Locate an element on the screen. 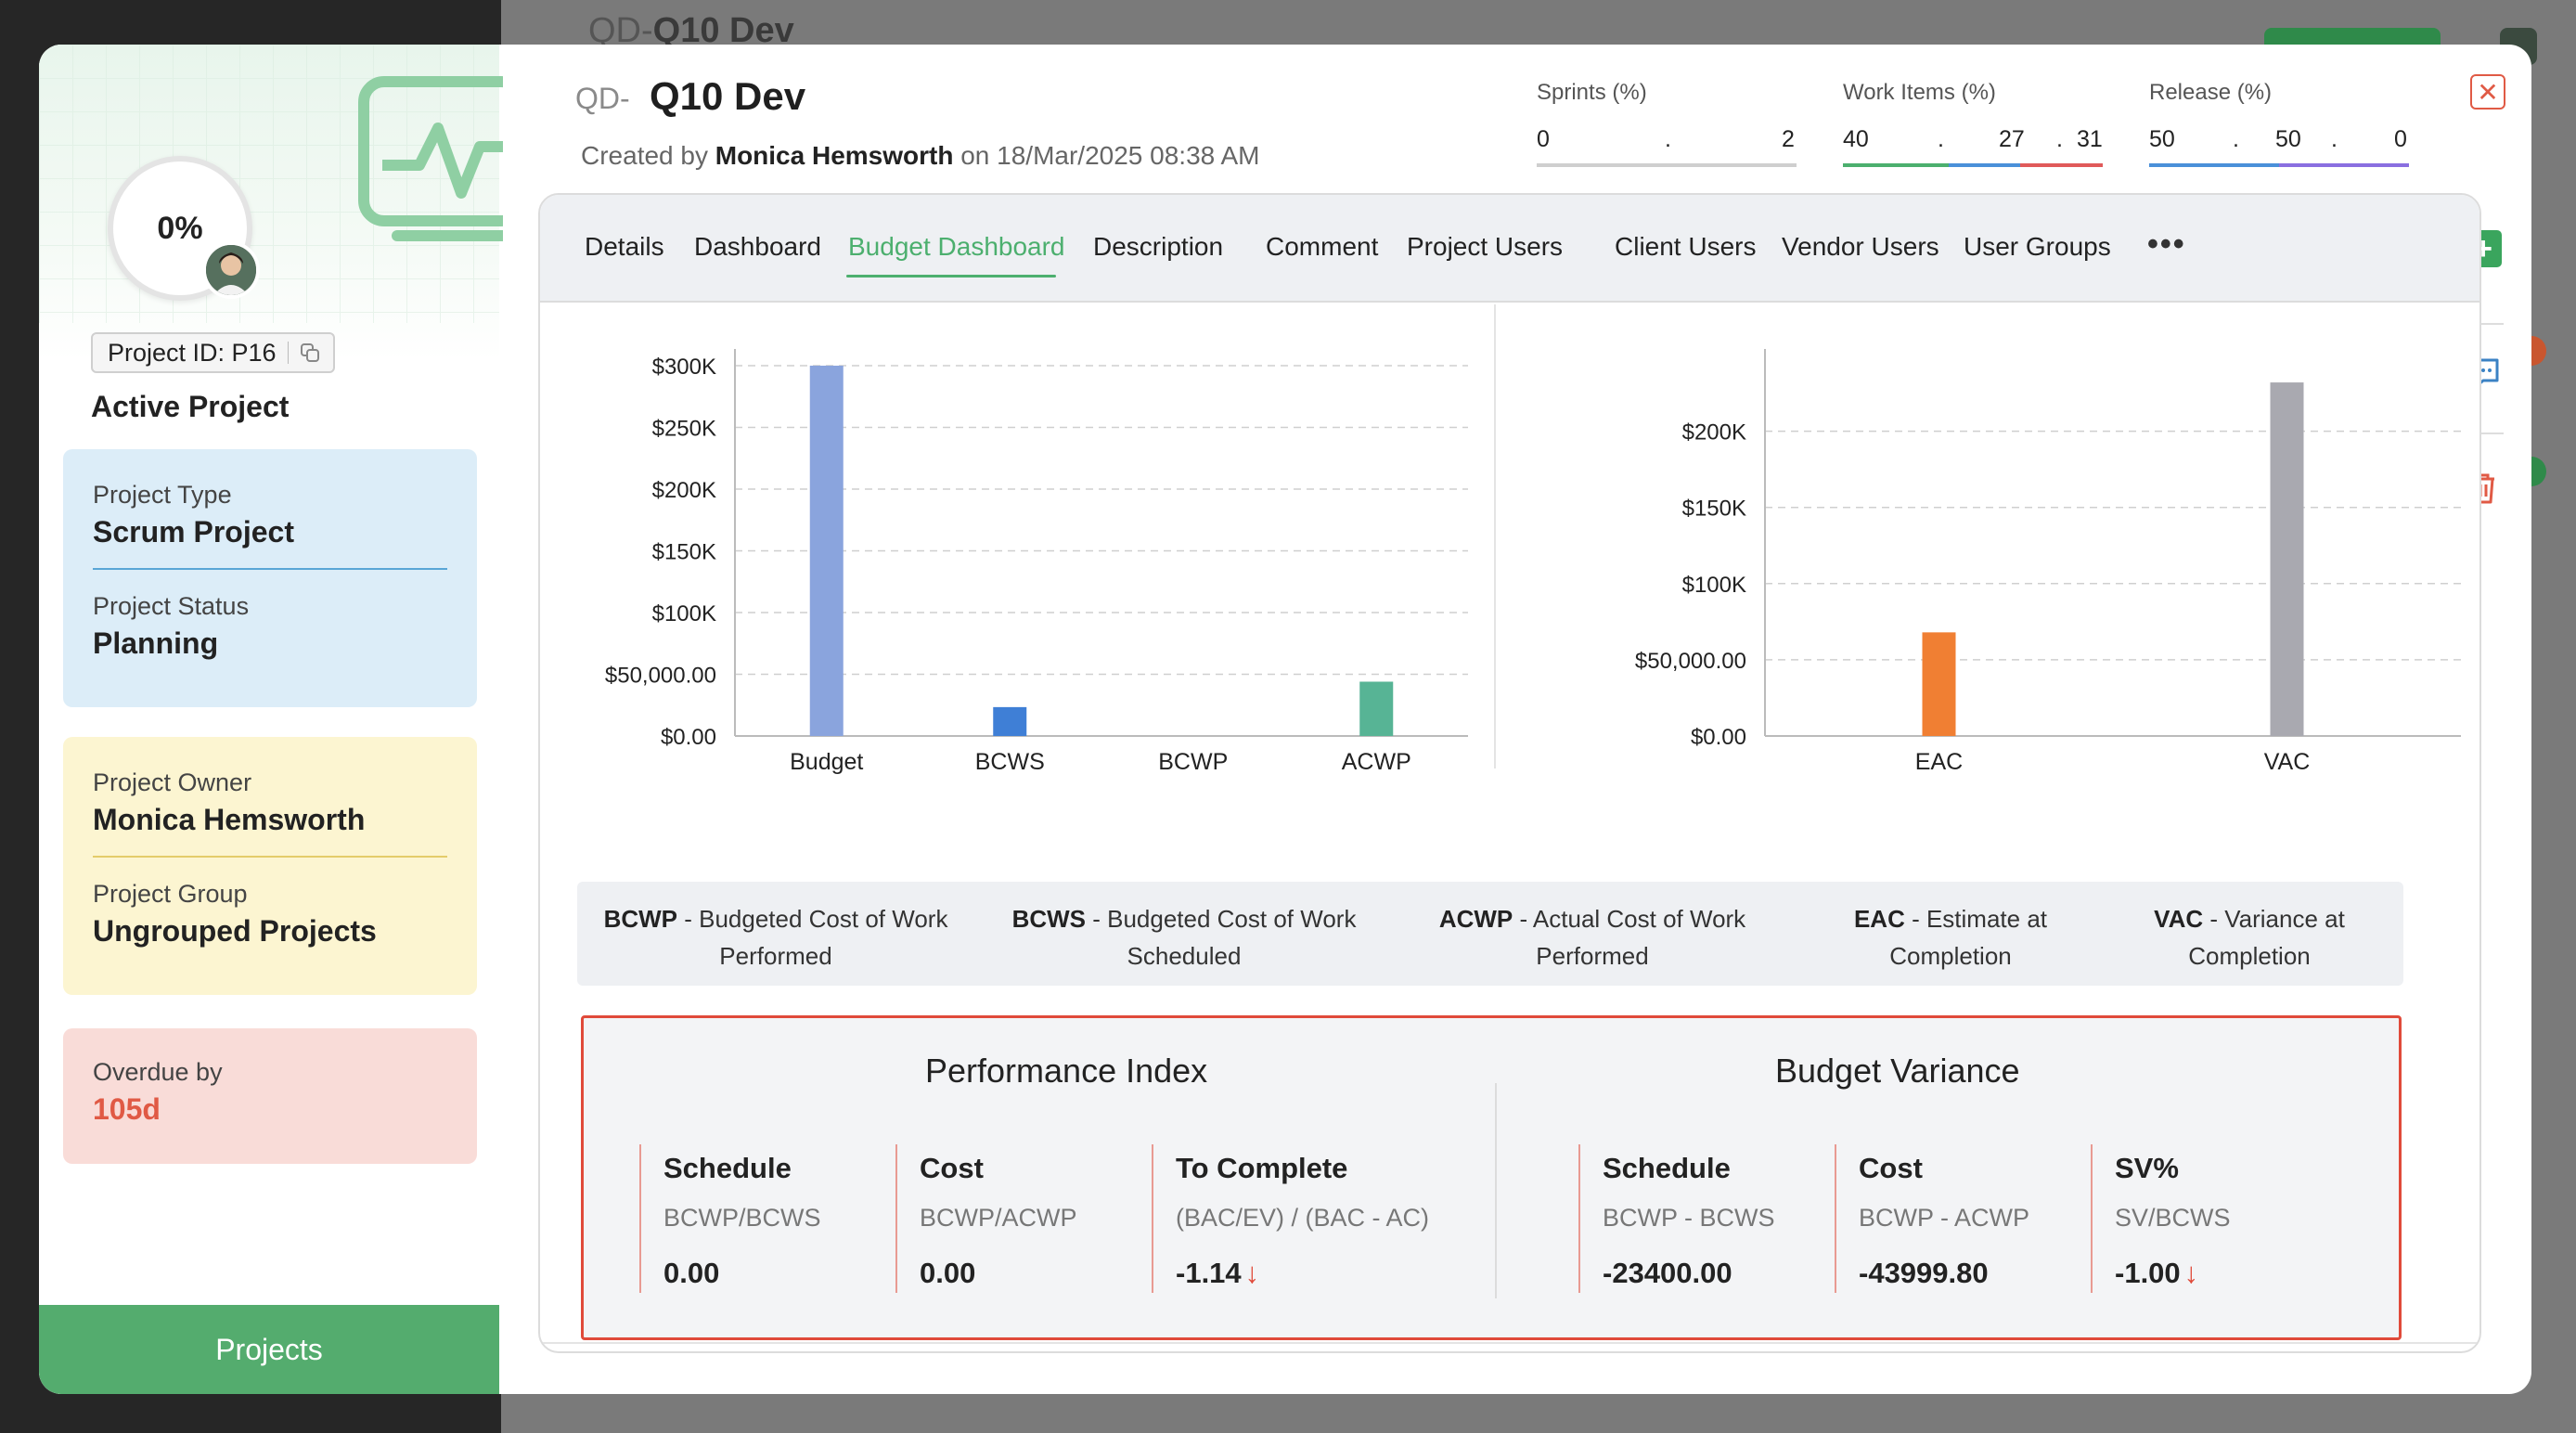 The image size is (2576, 1433). y-tick-label: $100K is located at coordinates (684, 613).